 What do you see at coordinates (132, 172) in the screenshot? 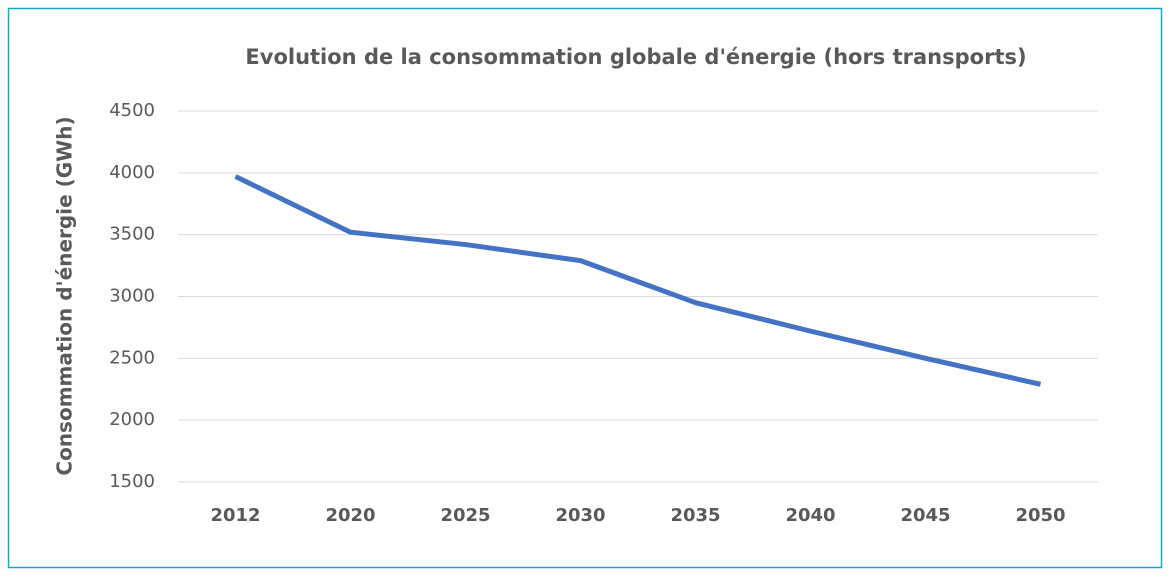
I see `y-tick-label: 4000` at bounding box center [132, 172].